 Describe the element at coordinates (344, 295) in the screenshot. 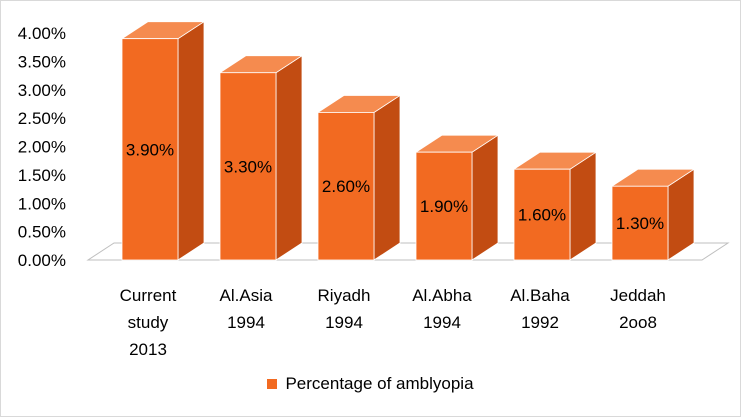

I see `x-tick-label: Riyadh` at that location.